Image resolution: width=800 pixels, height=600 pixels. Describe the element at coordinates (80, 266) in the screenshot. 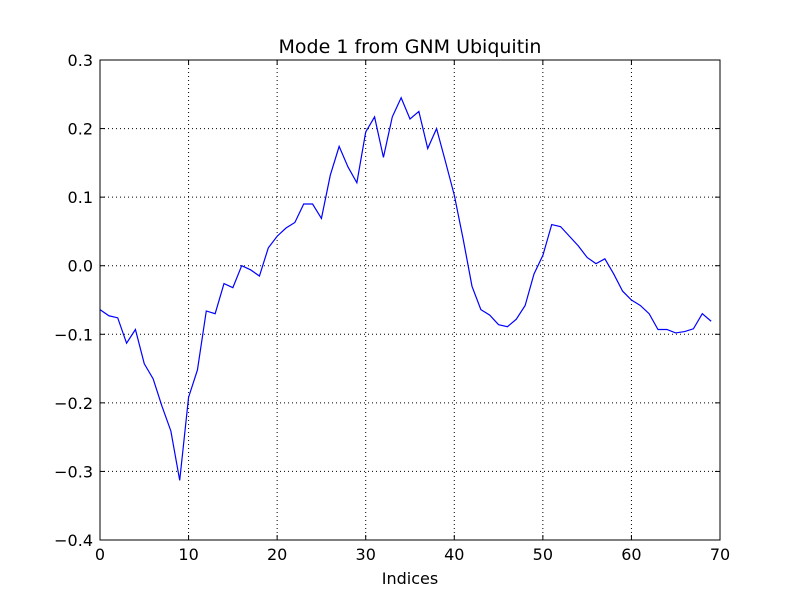

I see `y-tick-label: 0.0` at that location.